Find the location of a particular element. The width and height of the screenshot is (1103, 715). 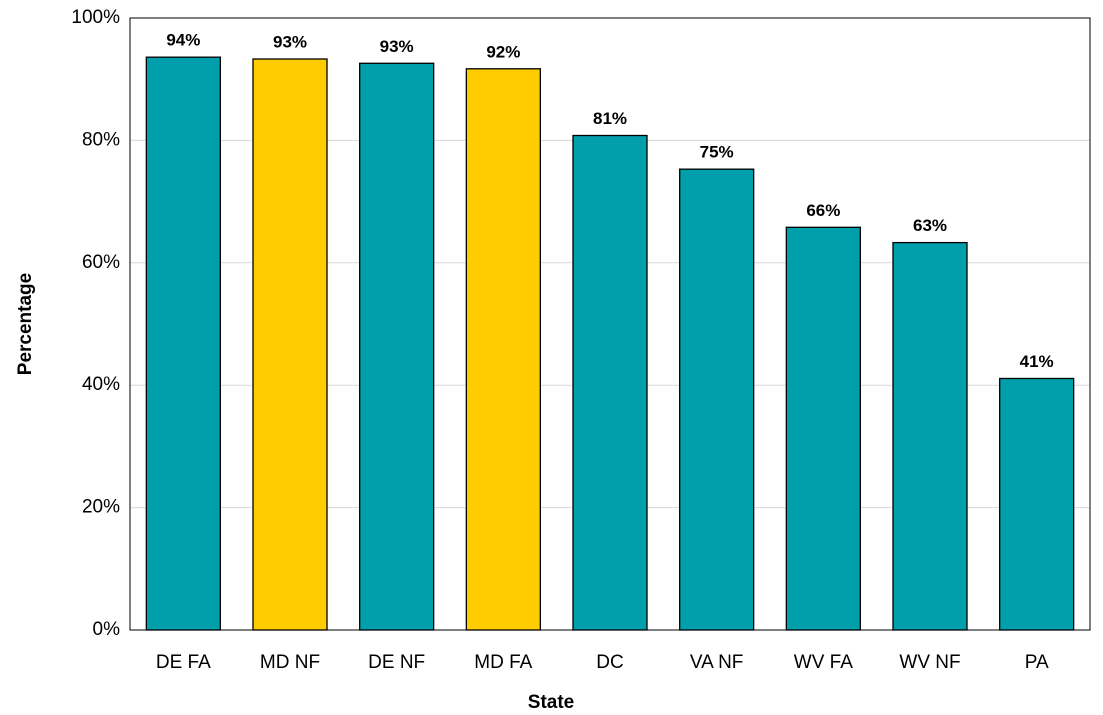

data-label: 81% is located at coordinates (610, 118).